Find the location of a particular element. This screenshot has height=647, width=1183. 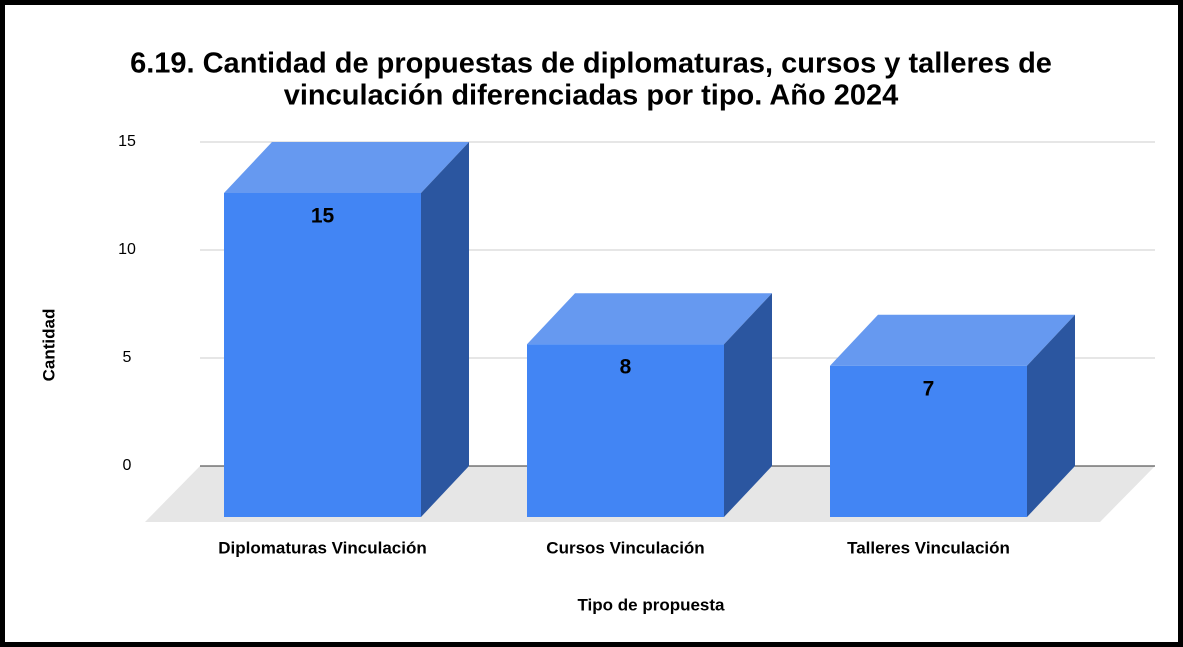

x-tick-label: Talleres Vinculación is located at coordinates (928, 547).